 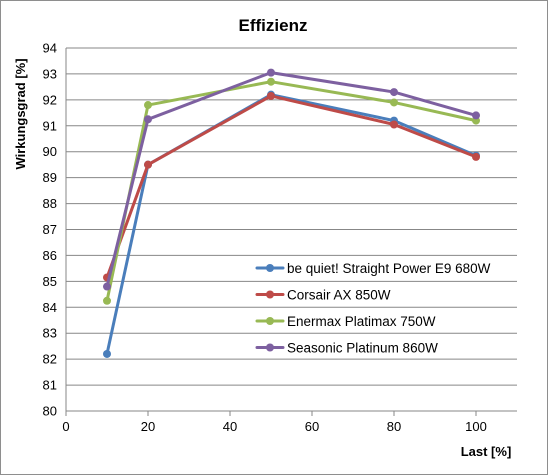 What do you see at coordinates (486, 451) in the screenshot?
I see `x-axis-label: Last [%]` at bounding box center [486, 451].